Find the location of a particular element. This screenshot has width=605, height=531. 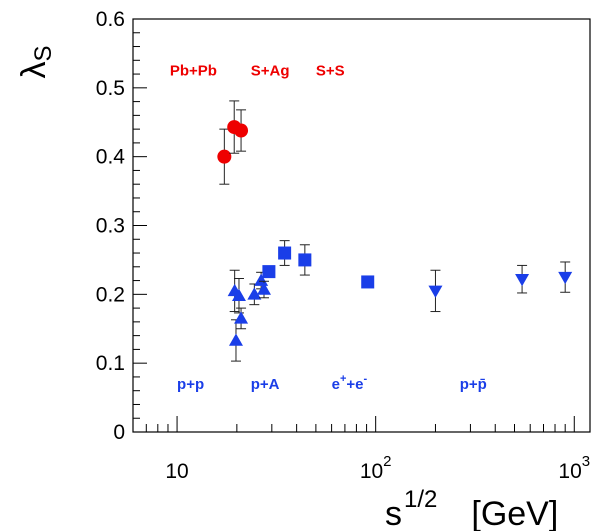

y-tick-label: 0.2 is located at coordinates (110, 294).